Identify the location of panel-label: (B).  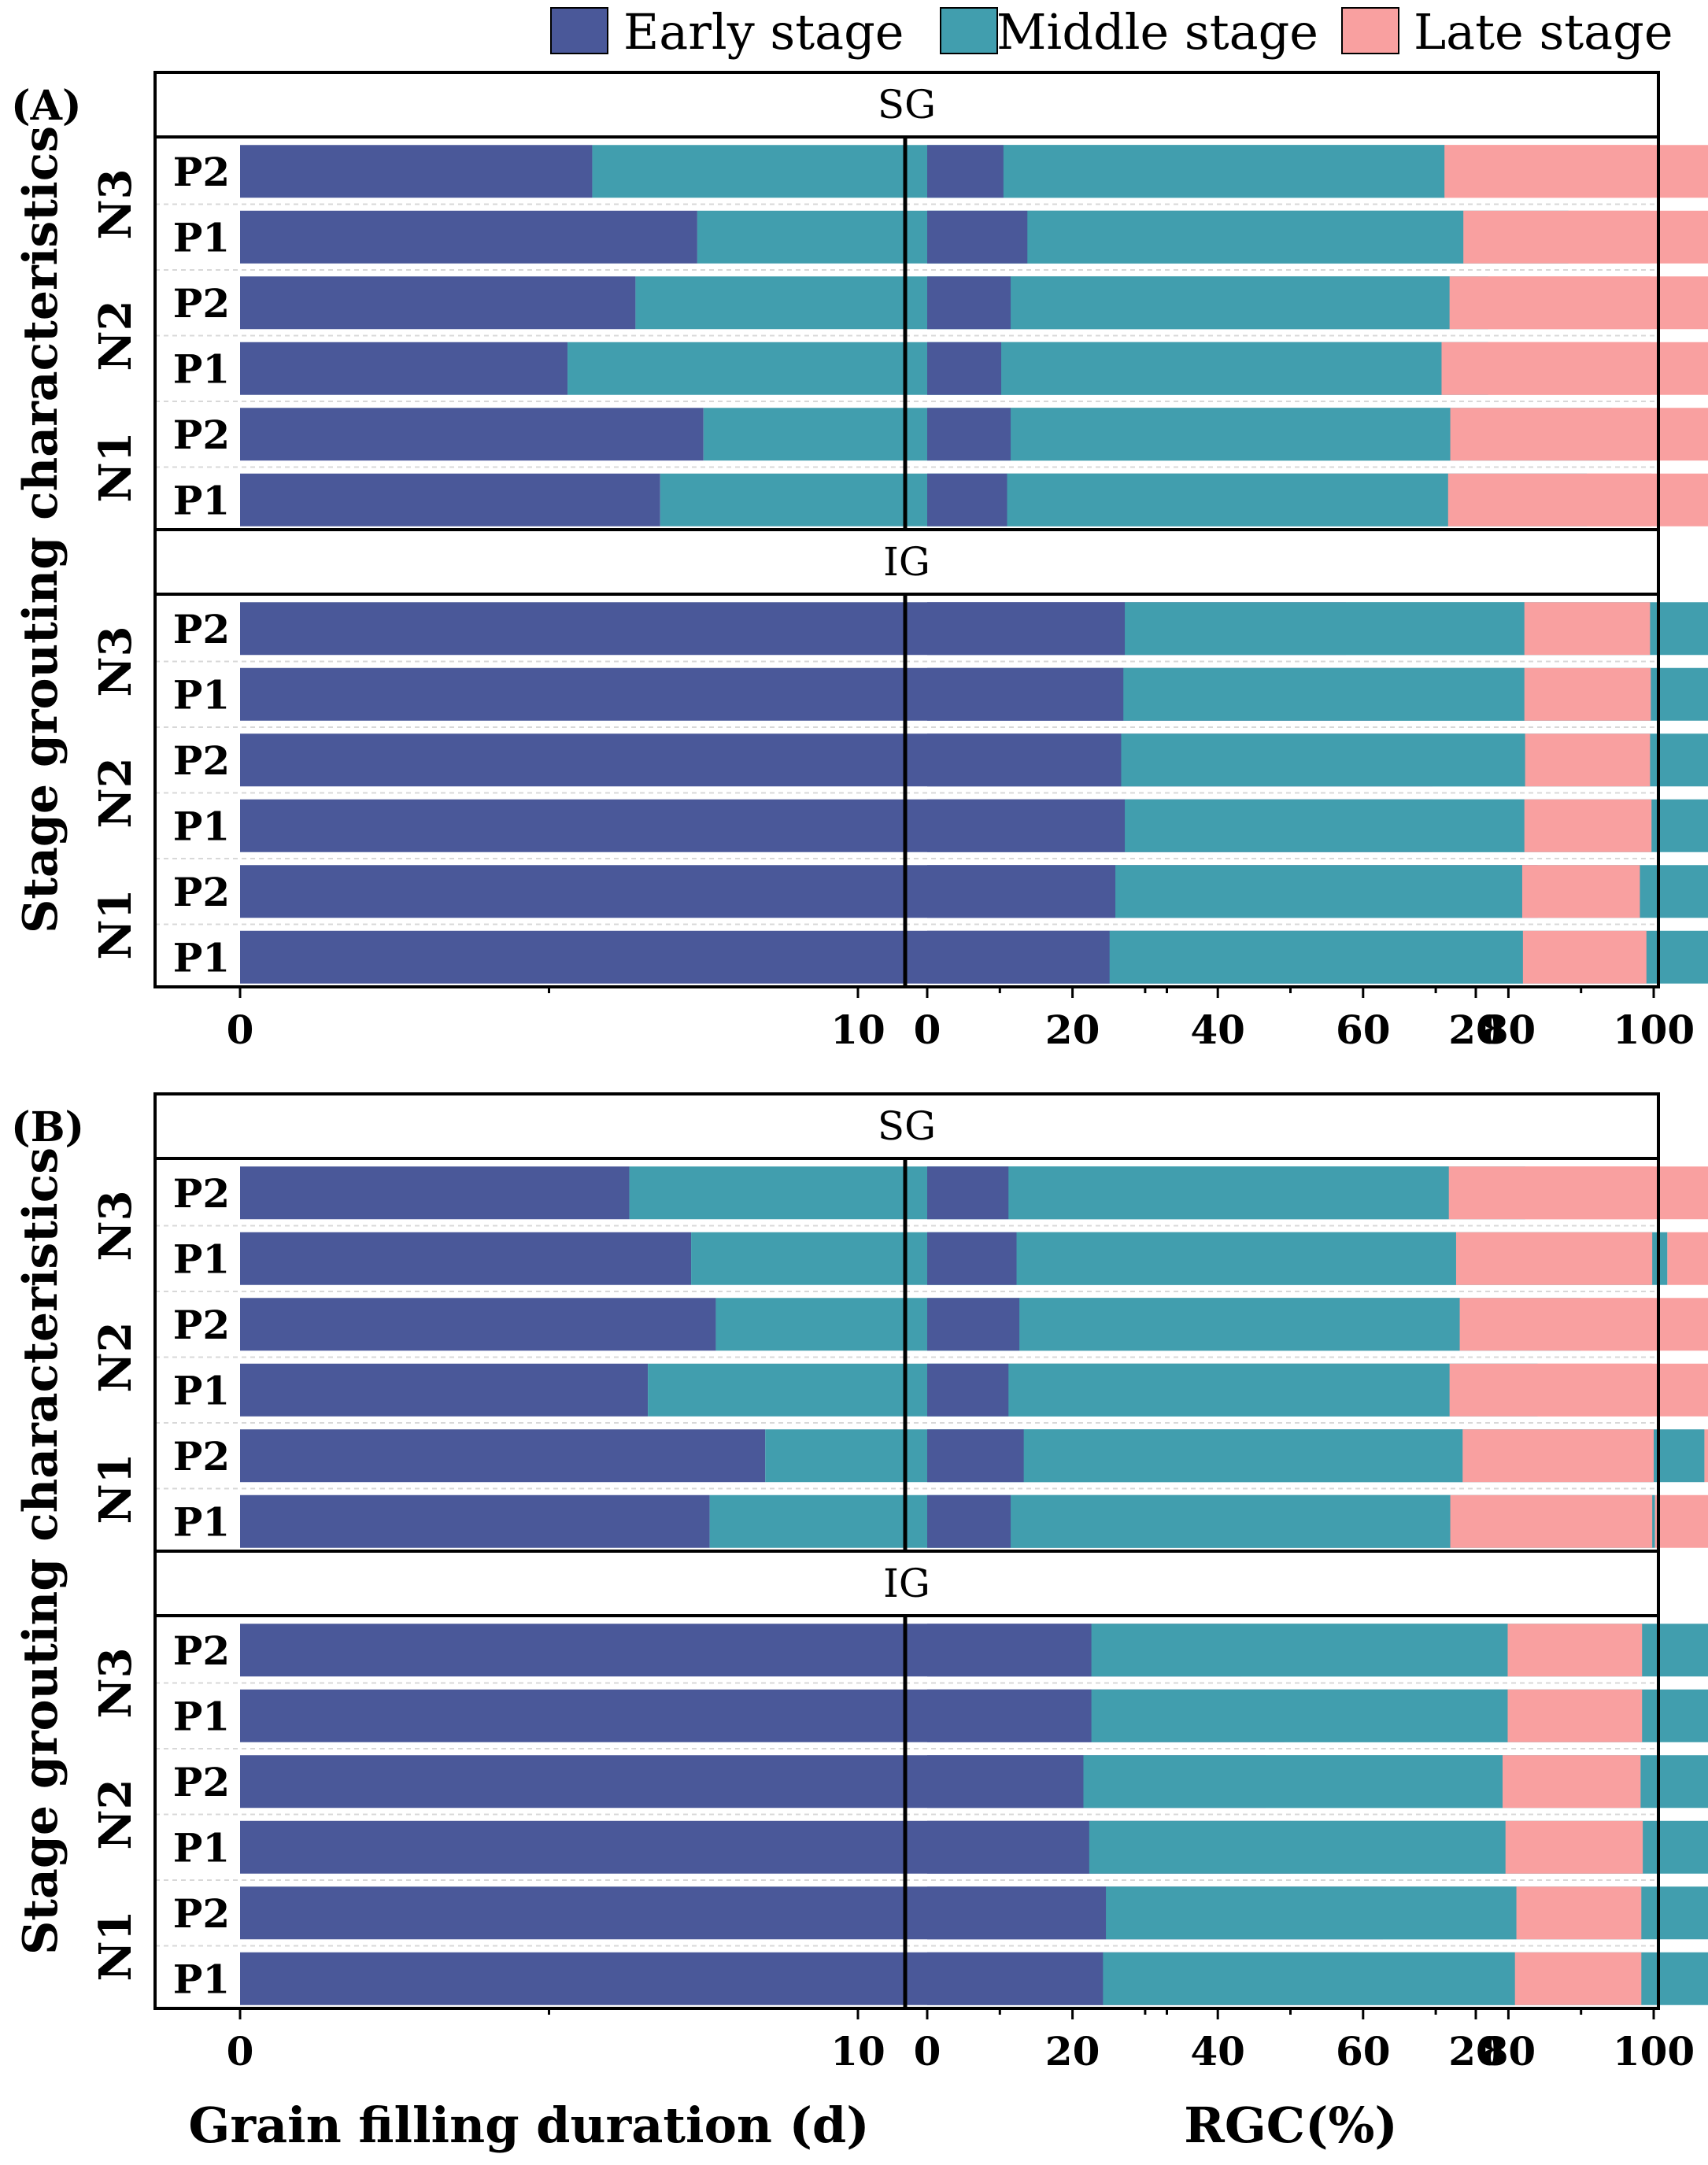
(47, 1127).